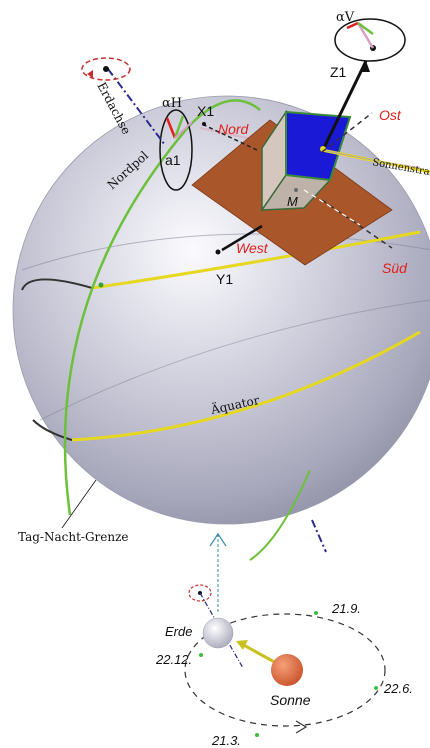 Image resolution: width=430 pixels, height=748 pixels. What do you see at coordinates (332, 207) in the screenshot?
I see `south-axis-white` at bounding box center [332, 207].